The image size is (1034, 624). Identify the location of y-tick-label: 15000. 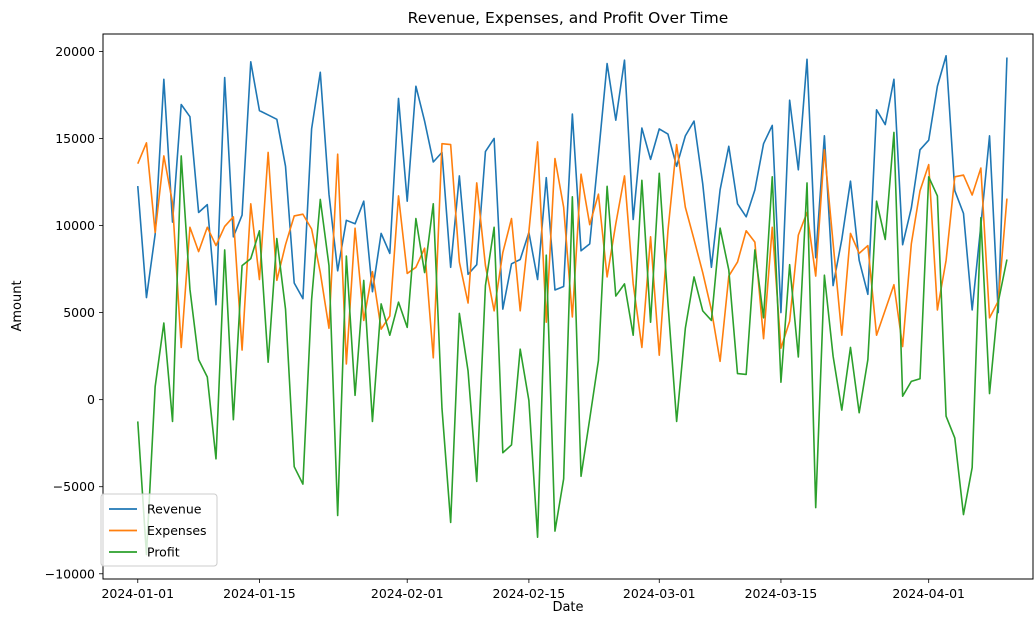
(75, 138).